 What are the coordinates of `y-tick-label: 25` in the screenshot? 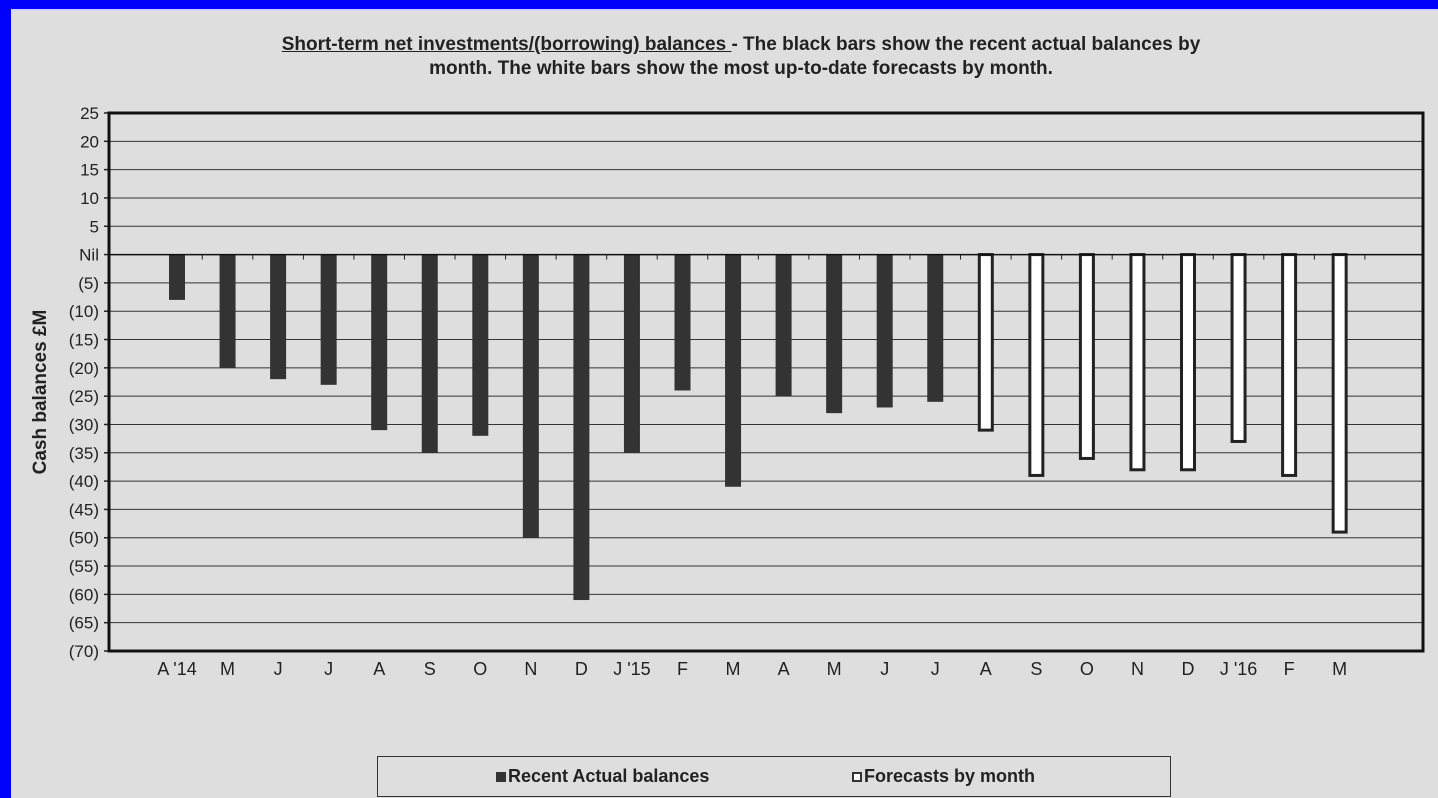 It's located at (89, 113).